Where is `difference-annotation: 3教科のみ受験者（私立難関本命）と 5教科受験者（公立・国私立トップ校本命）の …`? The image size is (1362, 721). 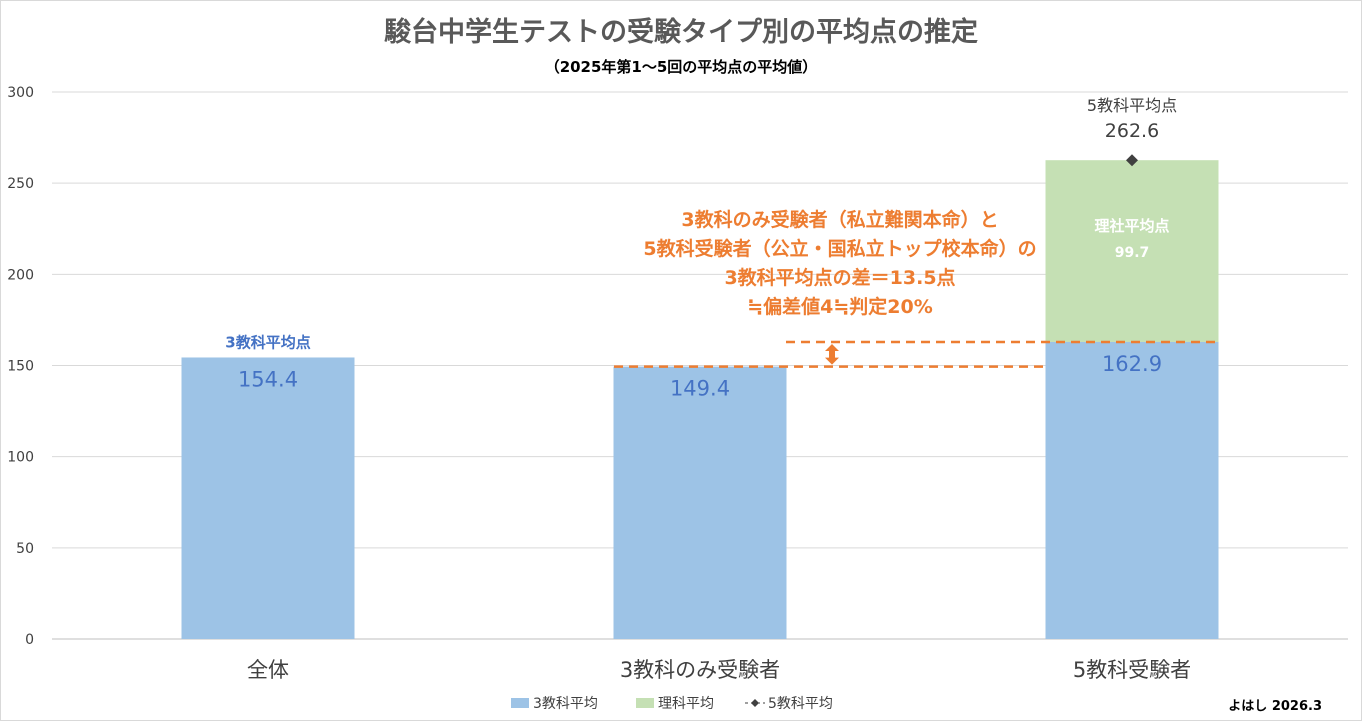
difference-annotation: 3教科のみ受験者（私立難関本命）と 5教科受験者（公立・国私立トップ校本命）の … is located at coordinates (840, 264).